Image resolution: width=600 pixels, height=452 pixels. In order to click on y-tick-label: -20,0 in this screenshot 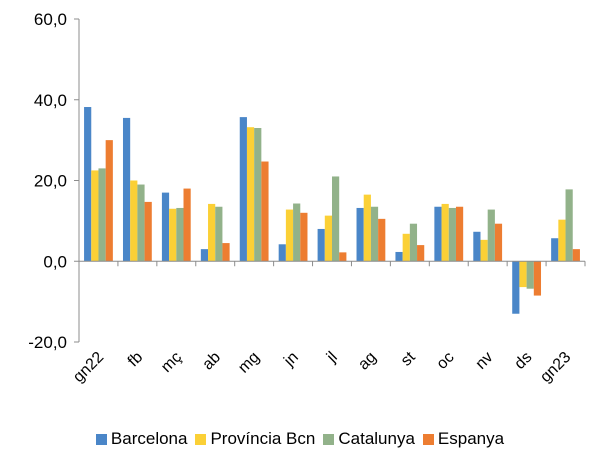, I will do `click(47, 342)`.